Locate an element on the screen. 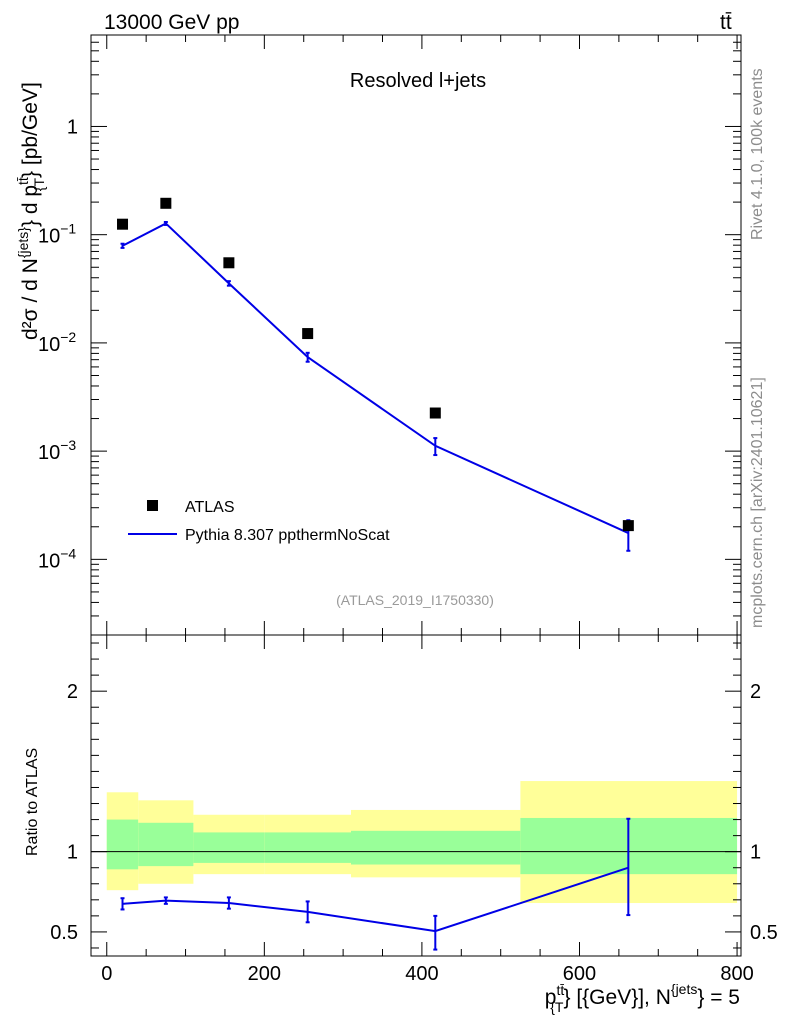 The width and height of the screenshot is (786, 1024). process-label: tt̄ is located at coordinates (726, 22).